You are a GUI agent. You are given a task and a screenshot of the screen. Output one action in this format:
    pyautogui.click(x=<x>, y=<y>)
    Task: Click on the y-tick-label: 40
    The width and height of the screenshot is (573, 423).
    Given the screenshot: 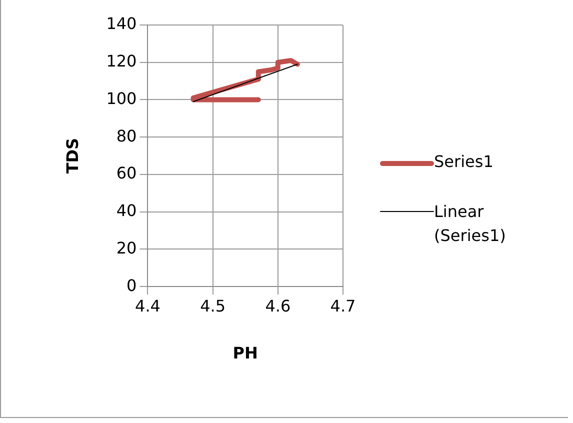 What is the action you would take?
    pyautogui.click(x=126, y=210)
    